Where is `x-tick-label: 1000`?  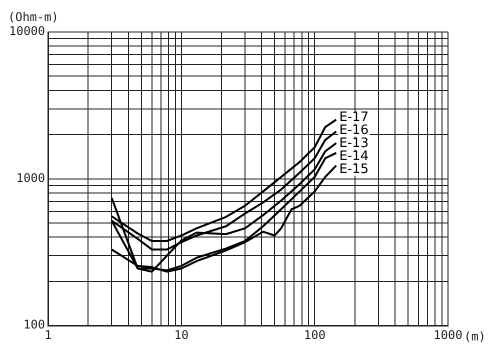 x-tick-label: 1000 is located at coordinates (448, 335).